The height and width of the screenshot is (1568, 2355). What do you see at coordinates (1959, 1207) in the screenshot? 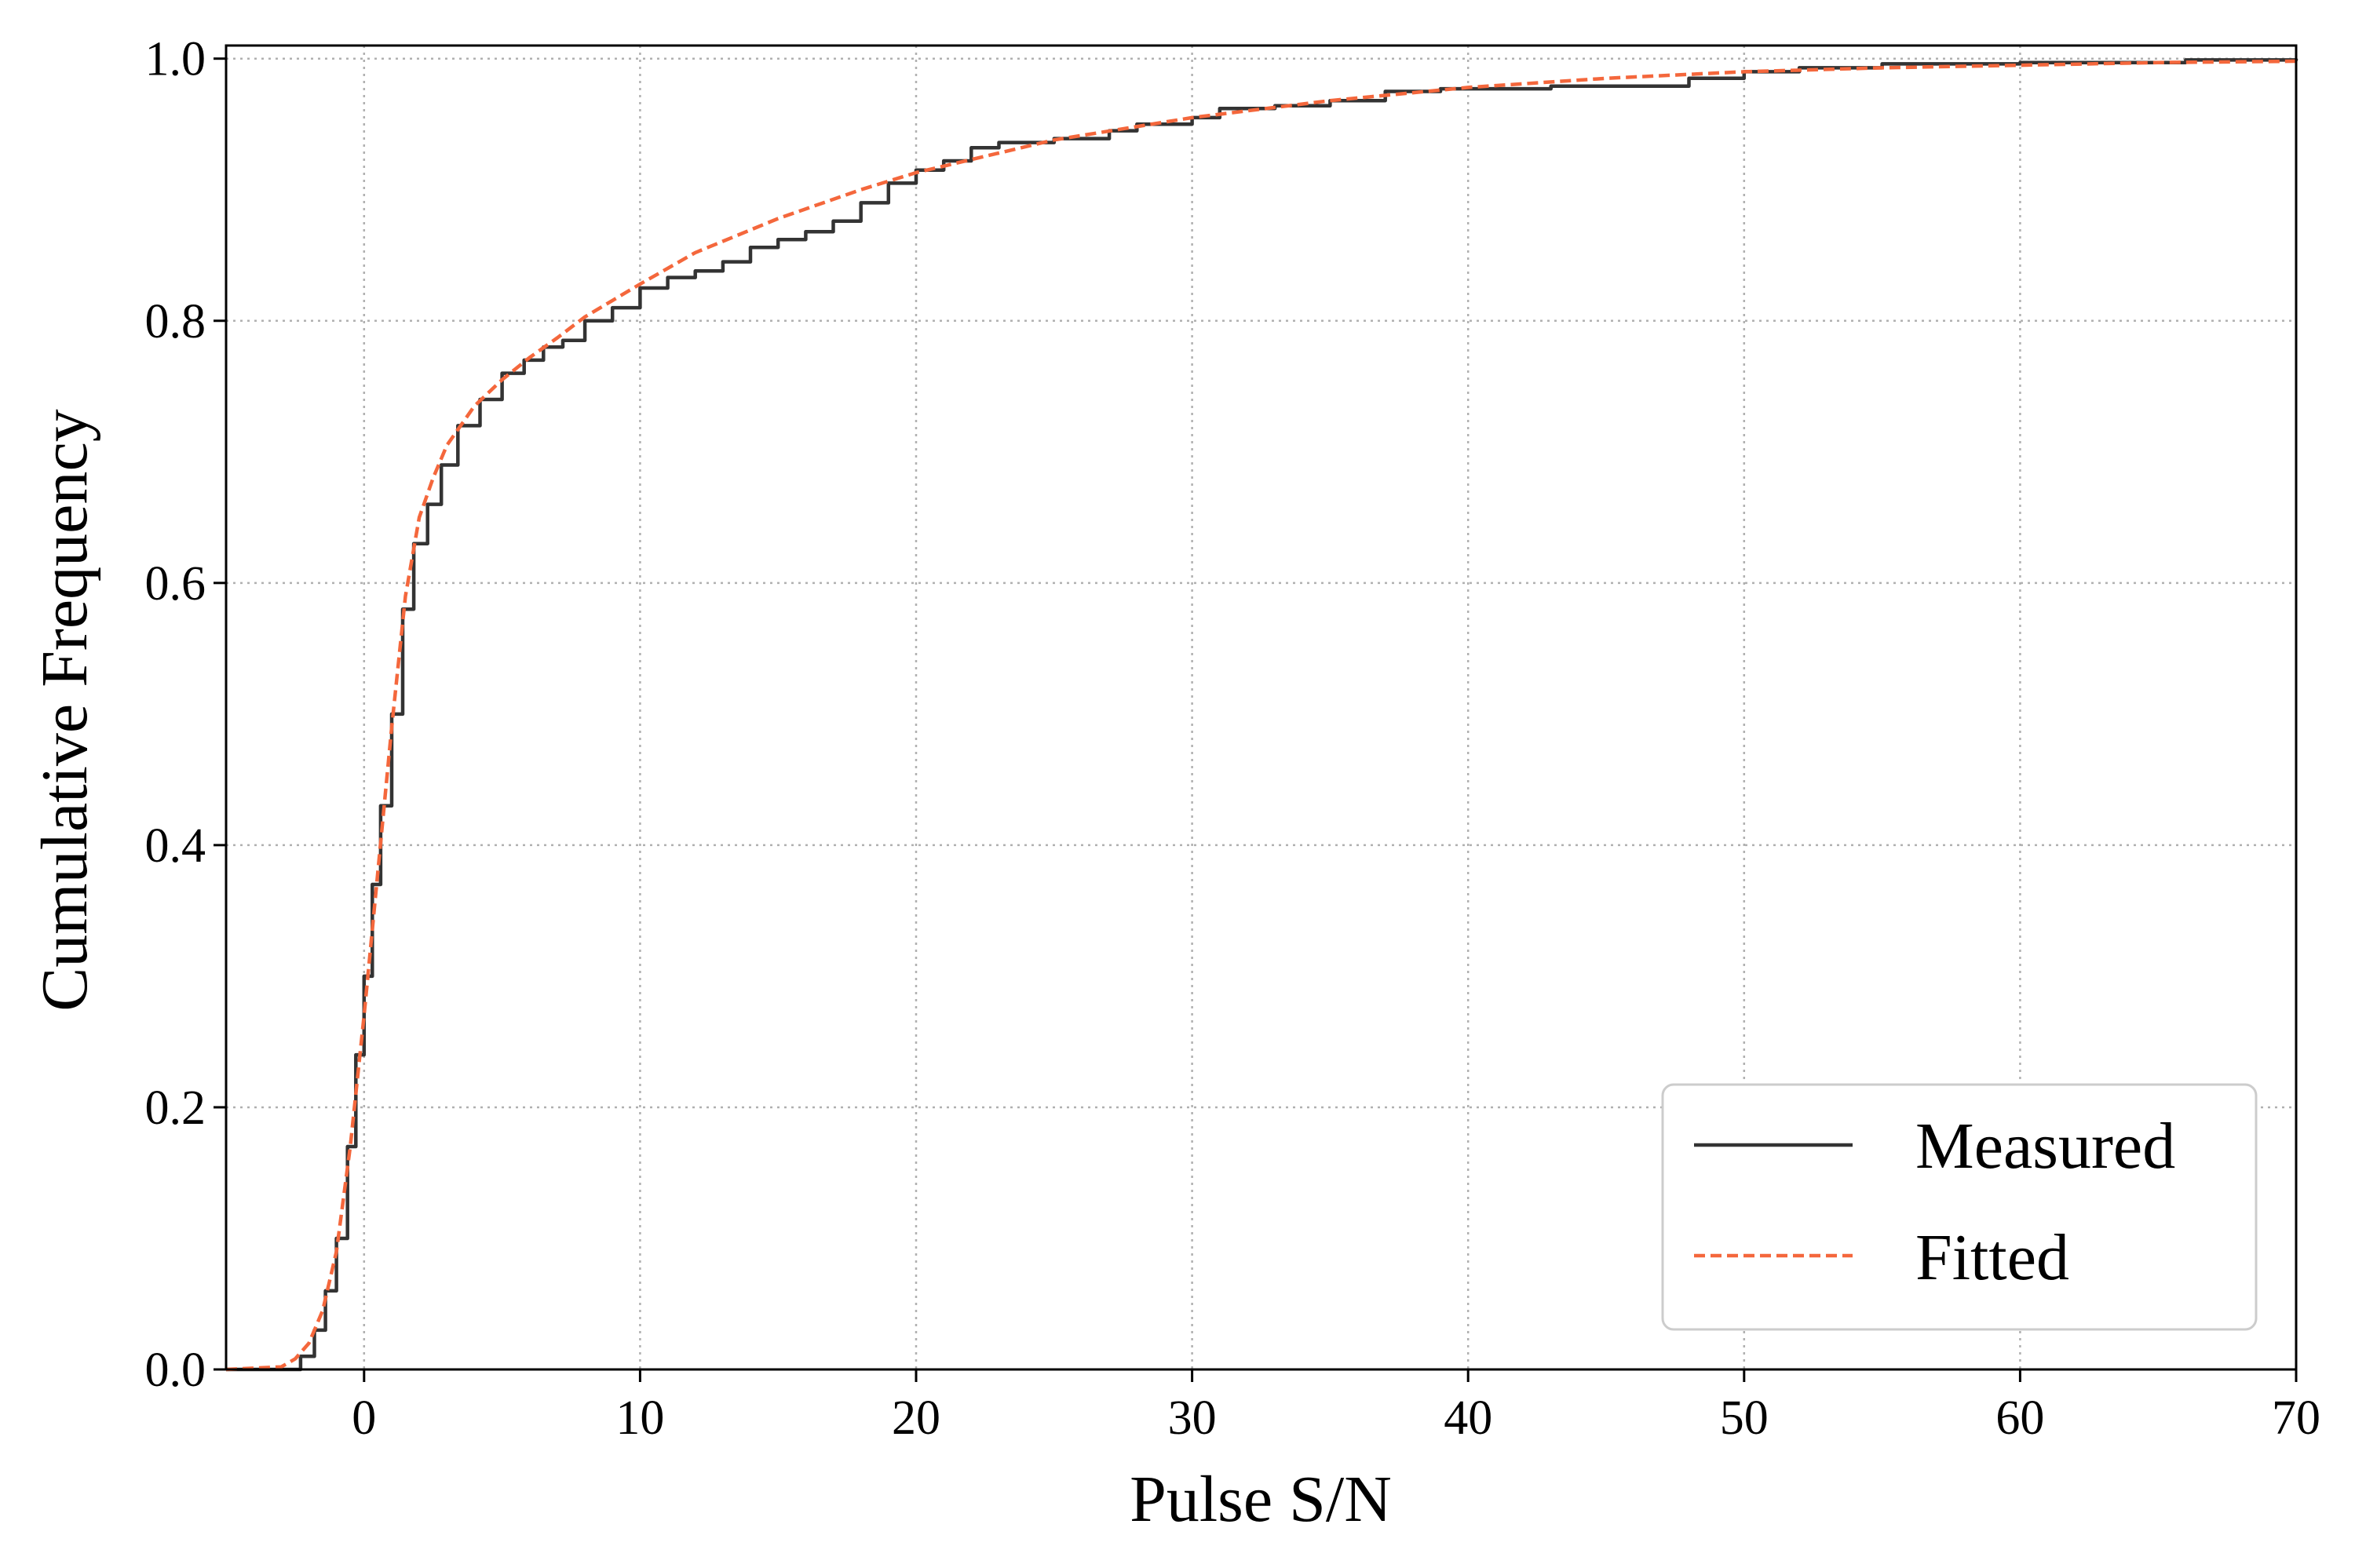
I see `legend: Measured Fitted` at bounding box center [1959, 1207].